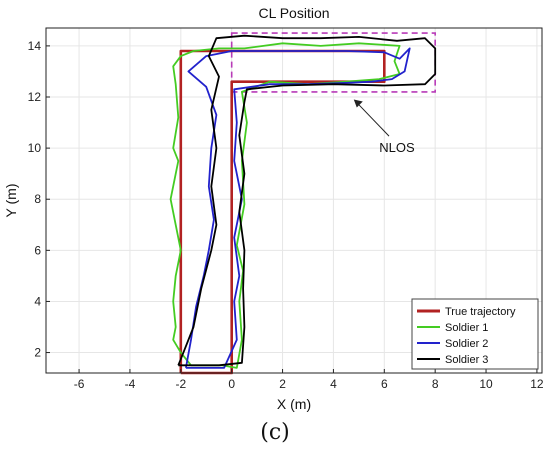 Image resolution: width=550 pixels, height=462 pixels. I want to click on x-tick-label: 6, so click(384, 384).